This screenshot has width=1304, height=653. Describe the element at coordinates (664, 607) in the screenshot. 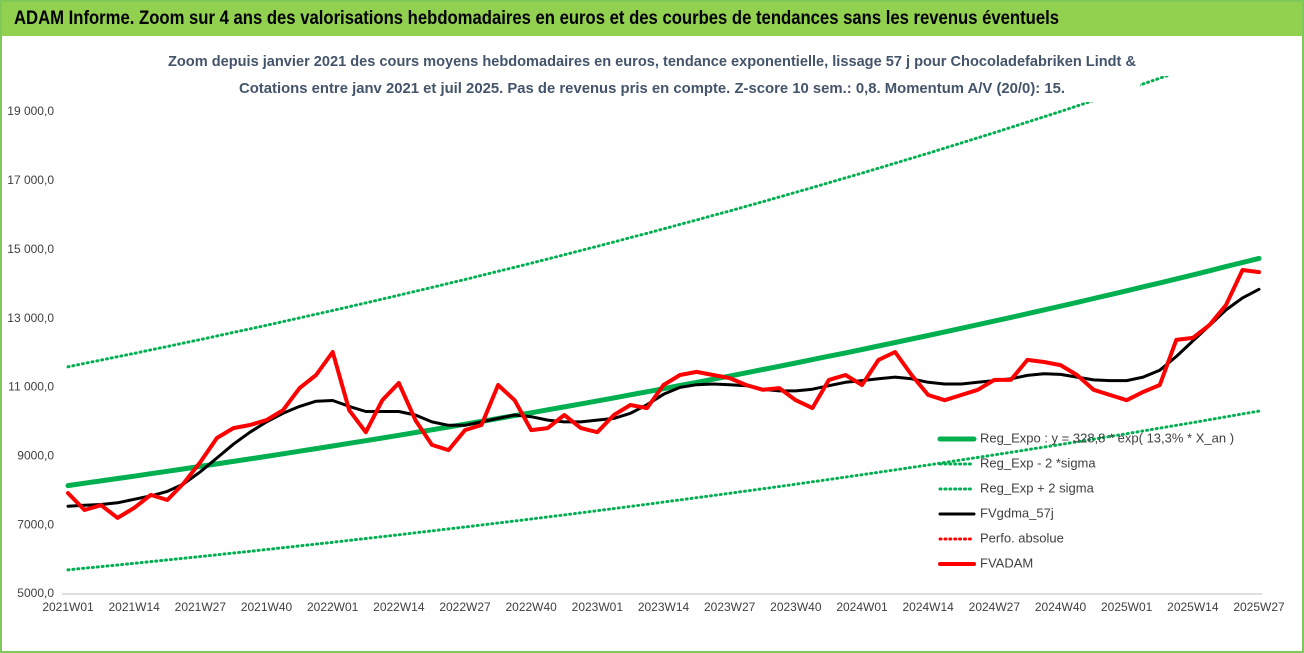

I see `x-tick-label: 2023W14` at that location.